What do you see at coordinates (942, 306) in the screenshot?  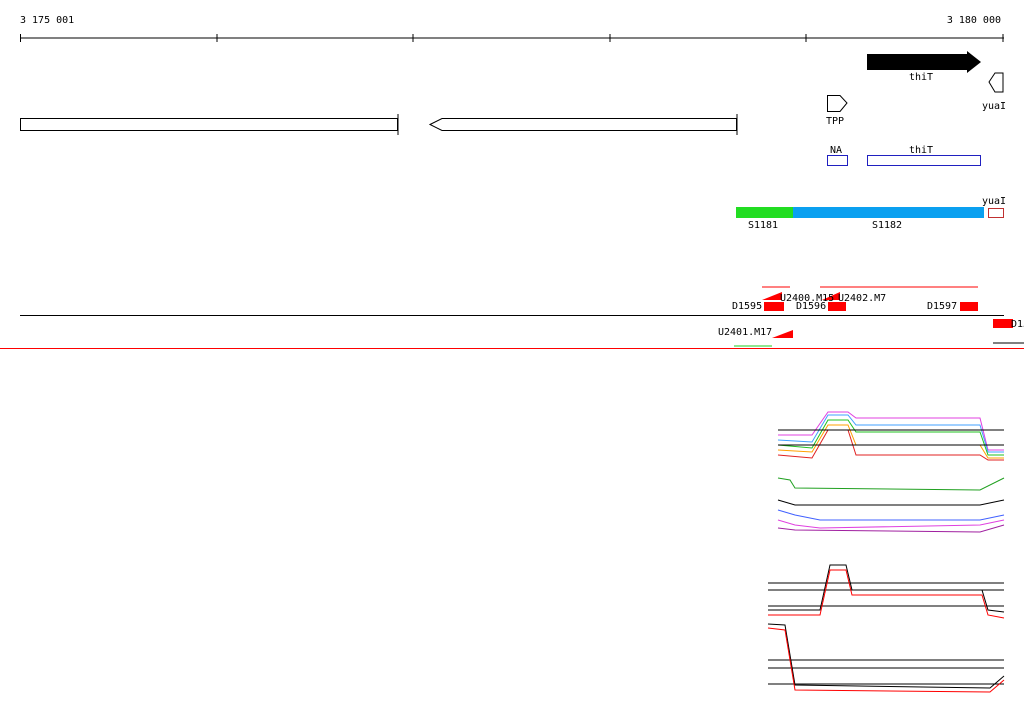 I see `feature-label: D1597` at bounding box center [942, 306].